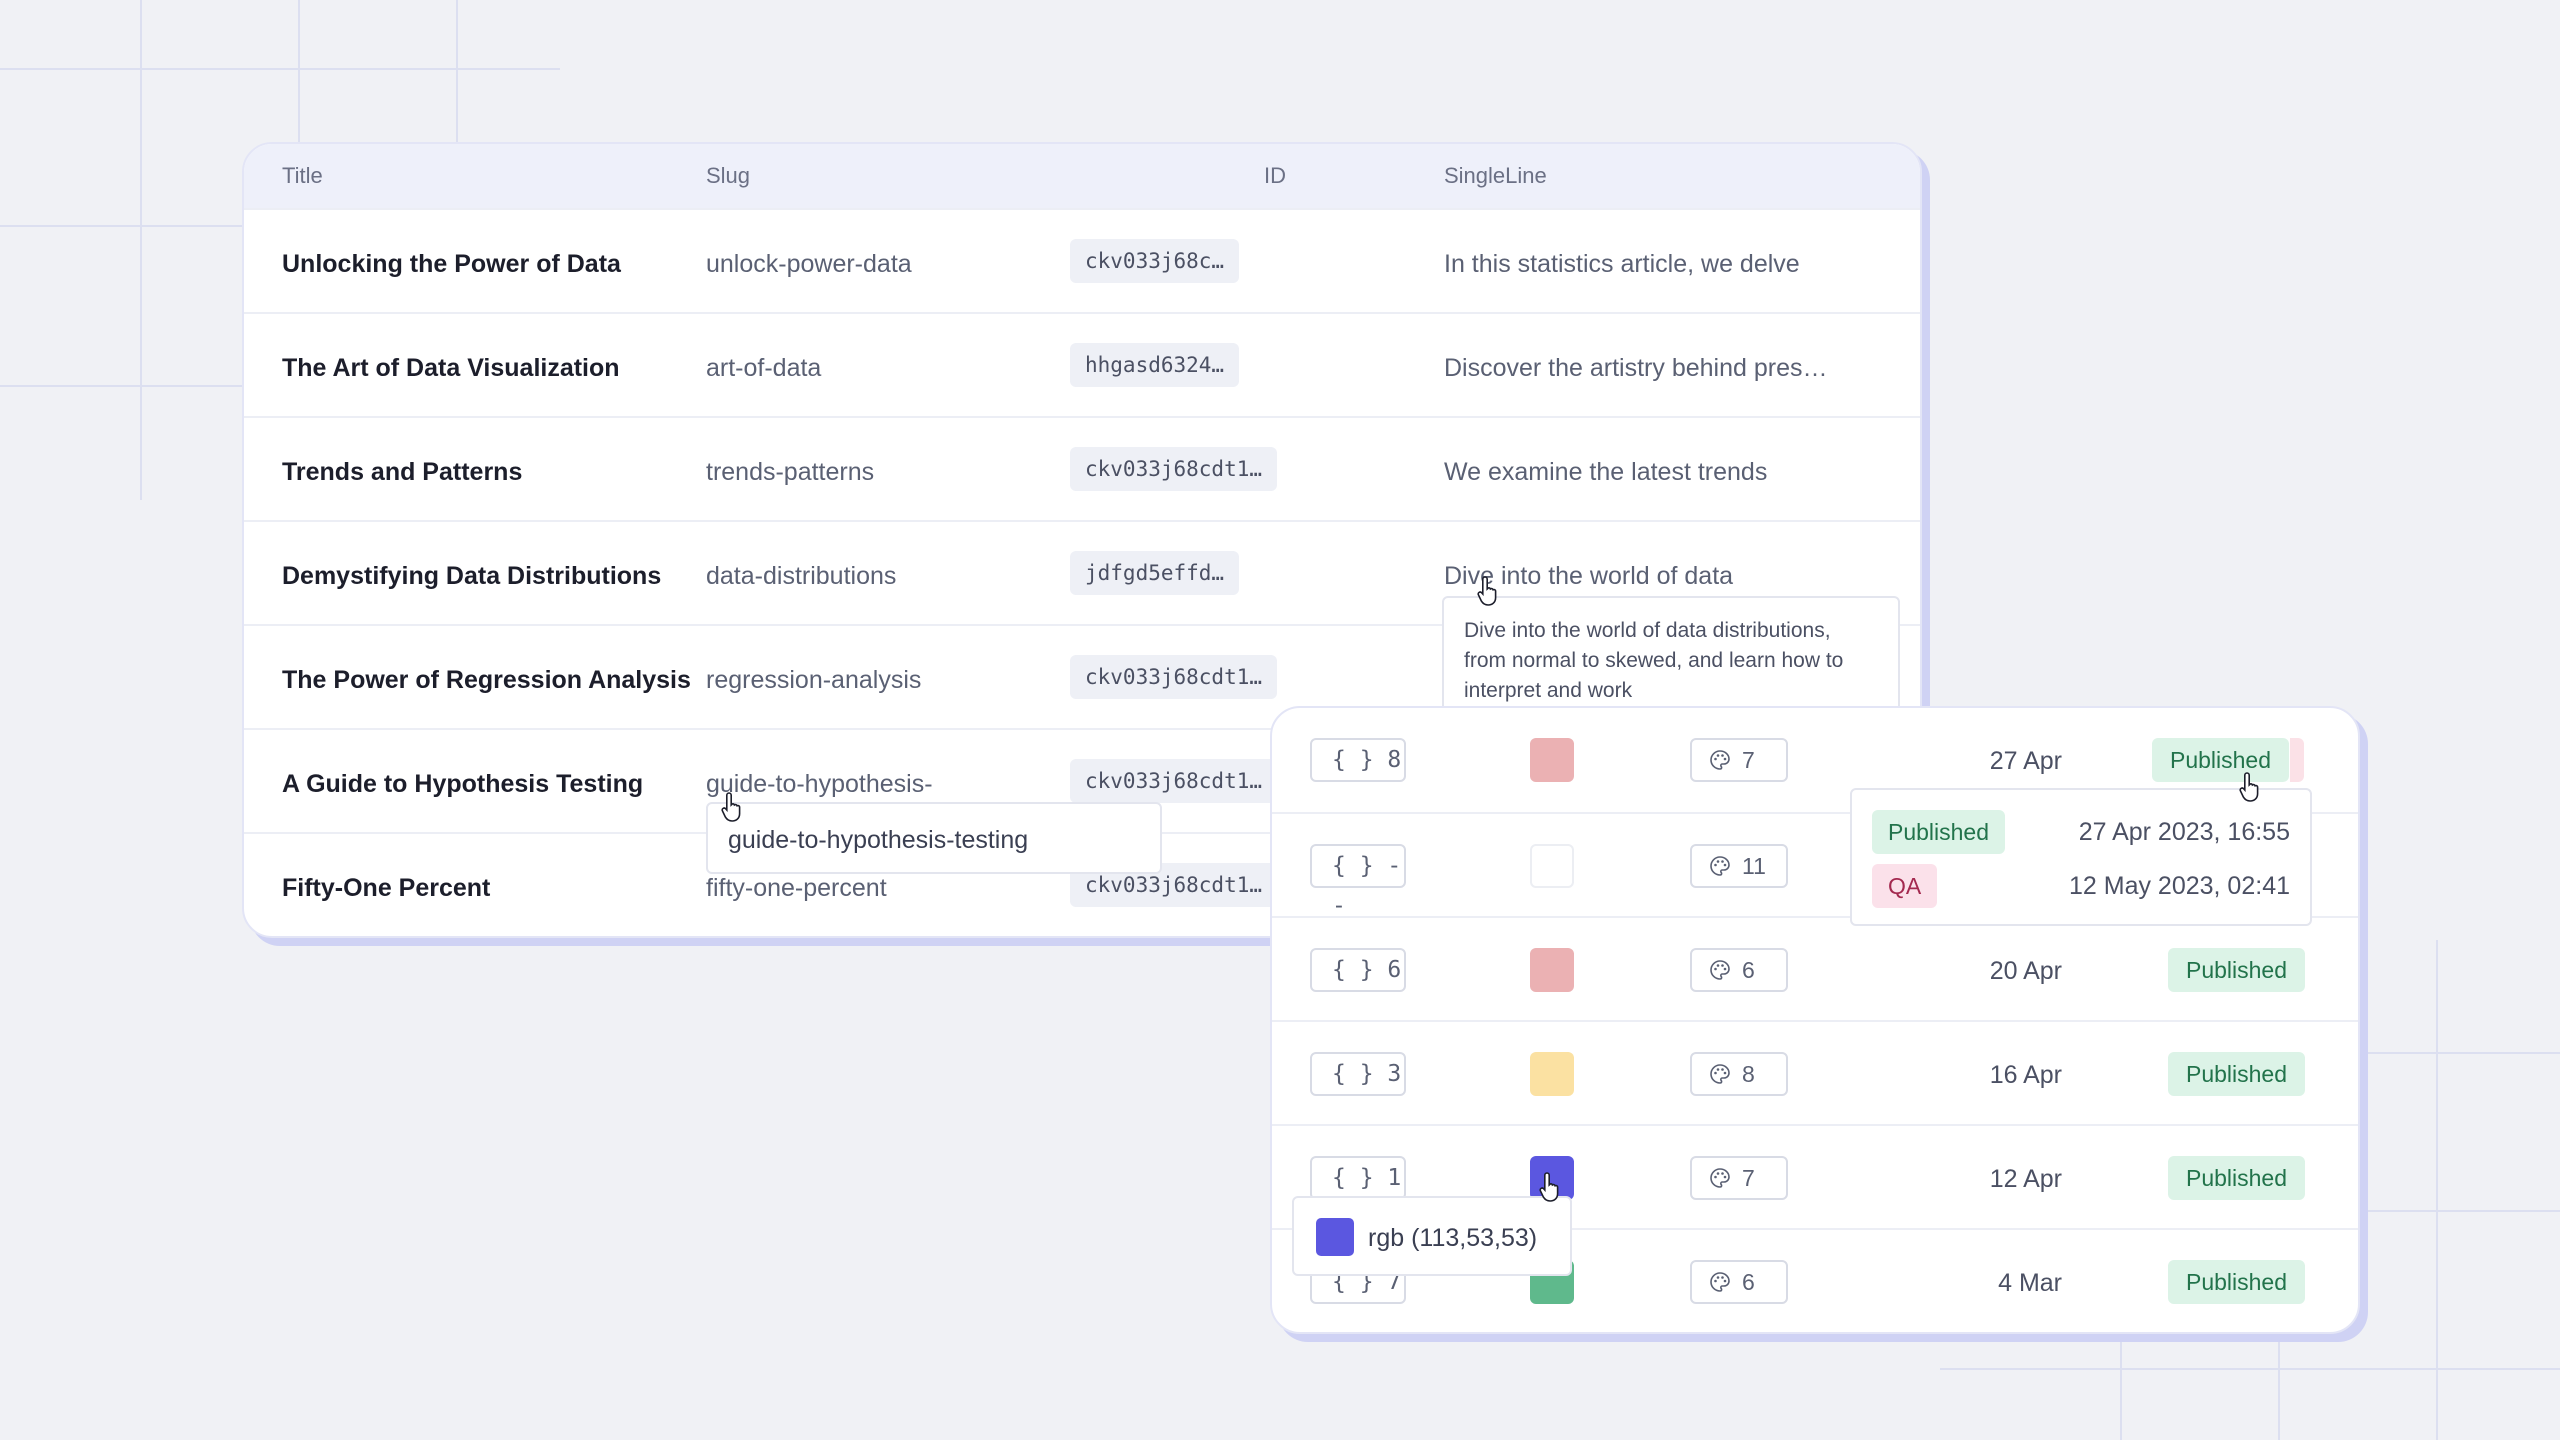 Image resolution: width=2560 pixels, height=1440 pixels. What do you see at coordinates (814, 680) in the screenshot?
I see `cell-slug: regression-analysis` at bounding box center [814, 680].